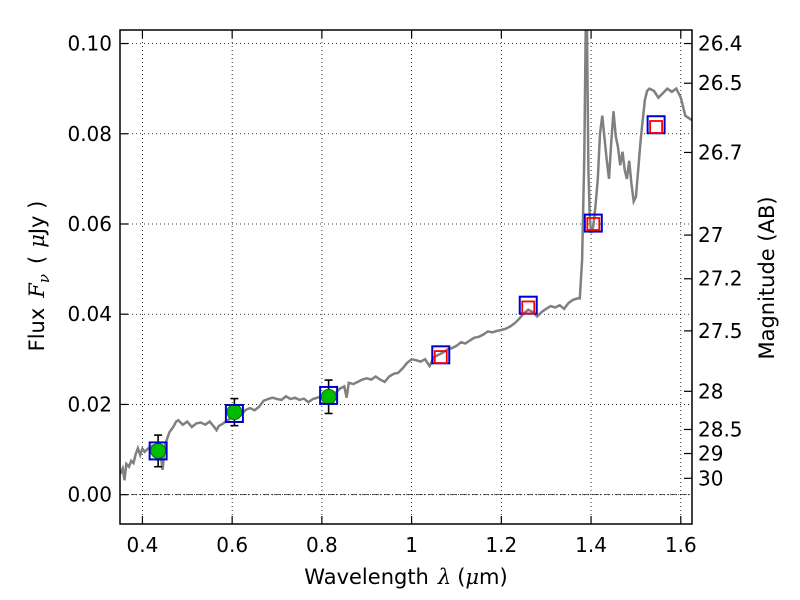 This screenshot has height=600, width=800. I want to click on x-axis-symbol: λ, so click(444, 577).